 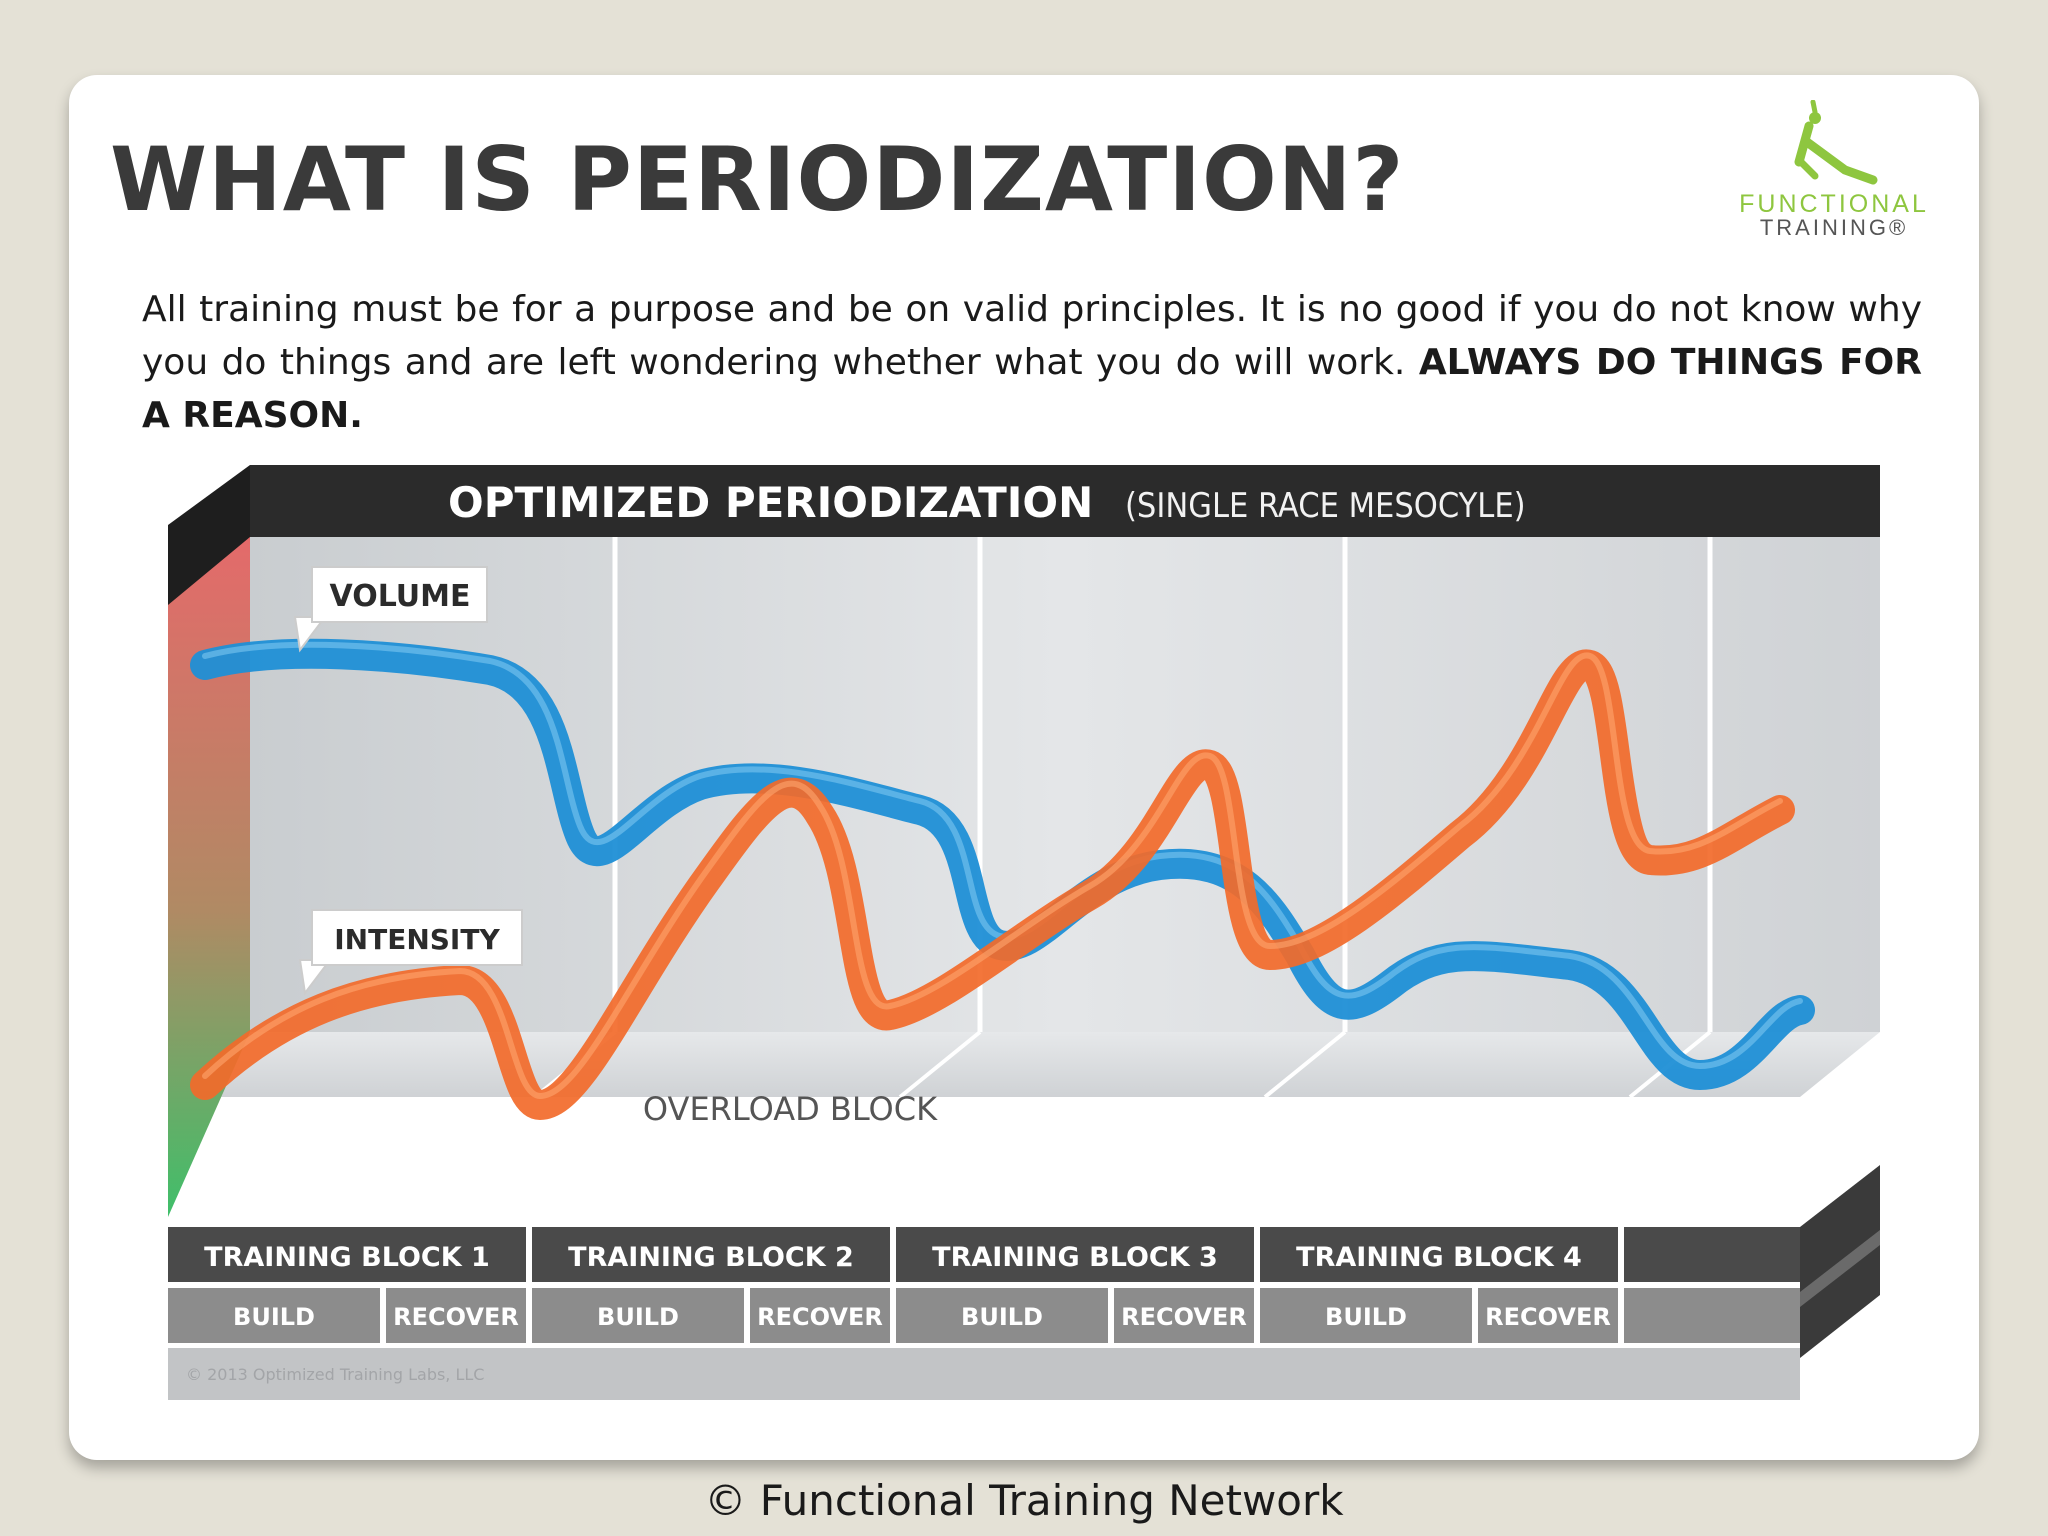 I want to click on diagram-copyright: © 2013 Optimized Training Labs, LLC, so click(x=335, y=1374).